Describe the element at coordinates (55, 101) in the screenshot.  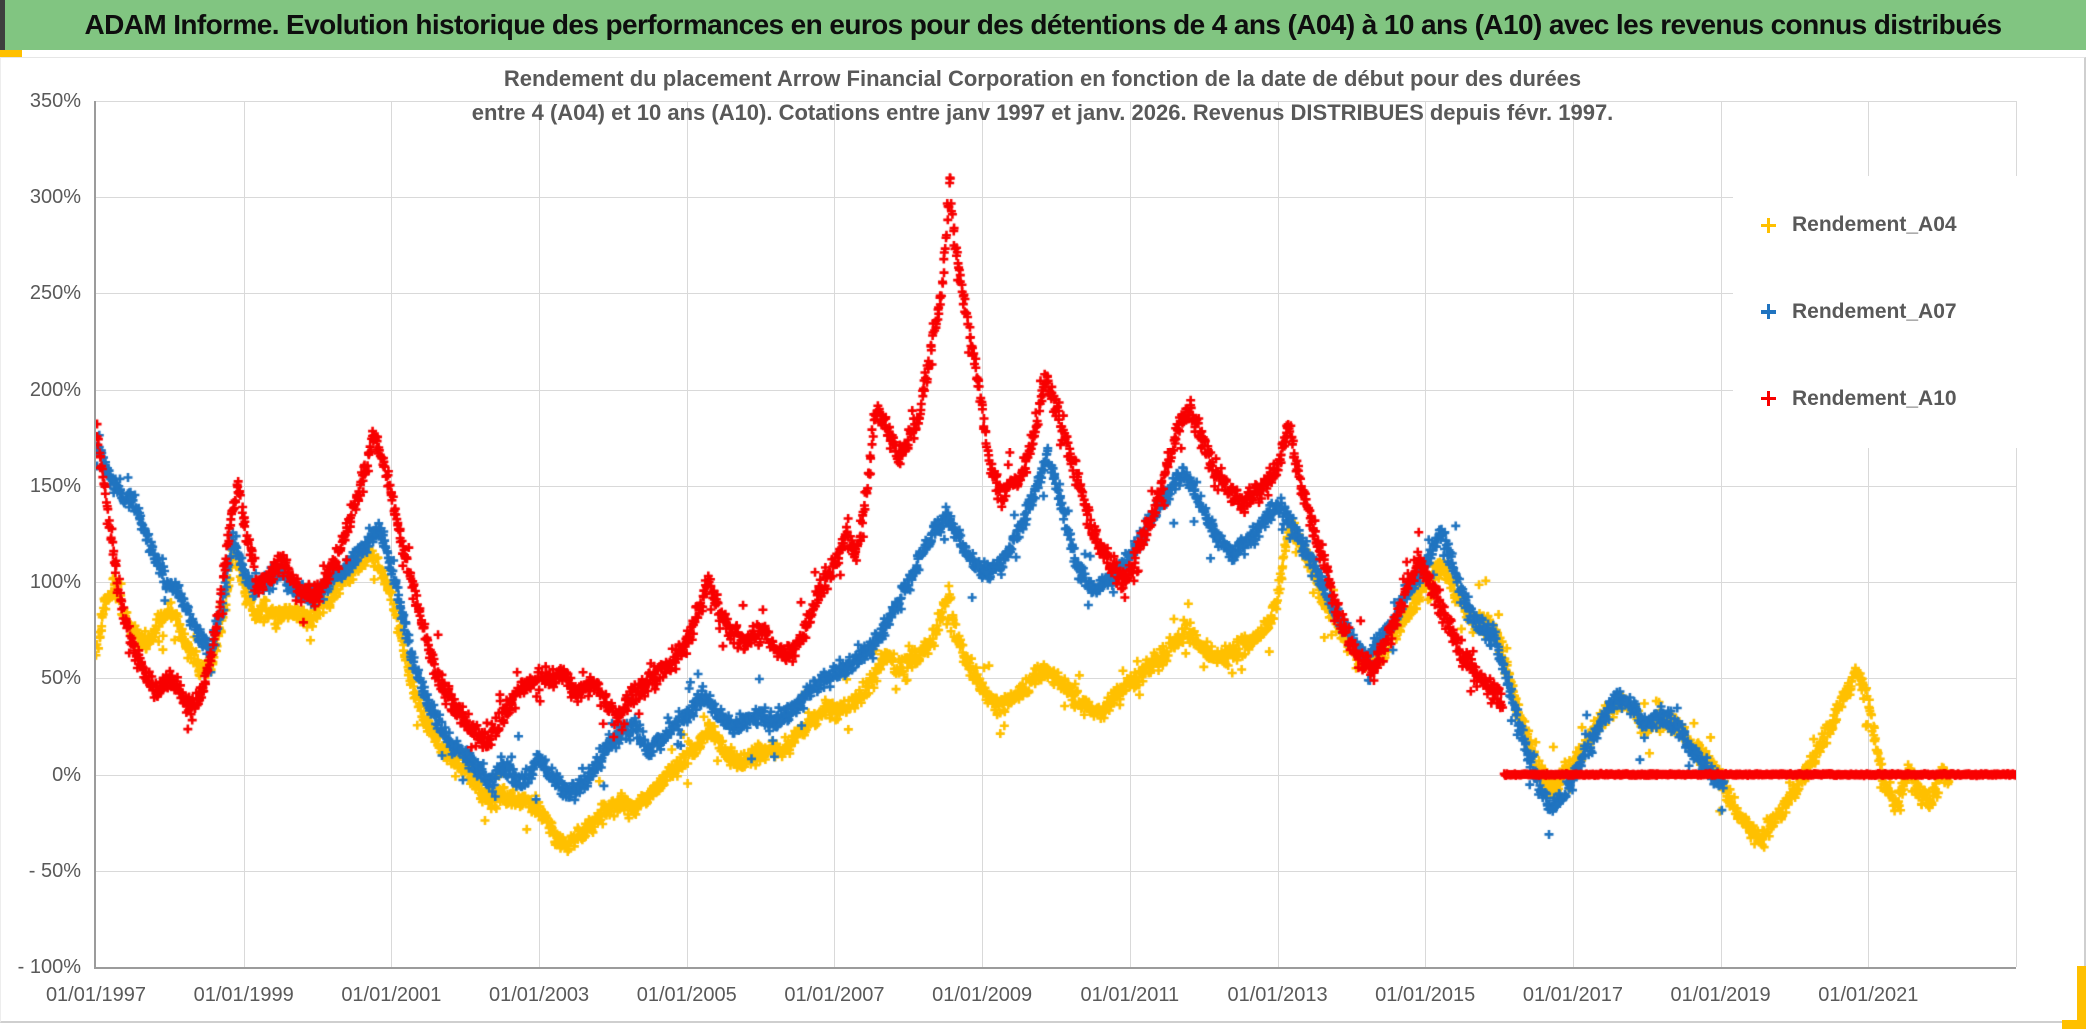
I see `y-tick-350: 350%` at that location.